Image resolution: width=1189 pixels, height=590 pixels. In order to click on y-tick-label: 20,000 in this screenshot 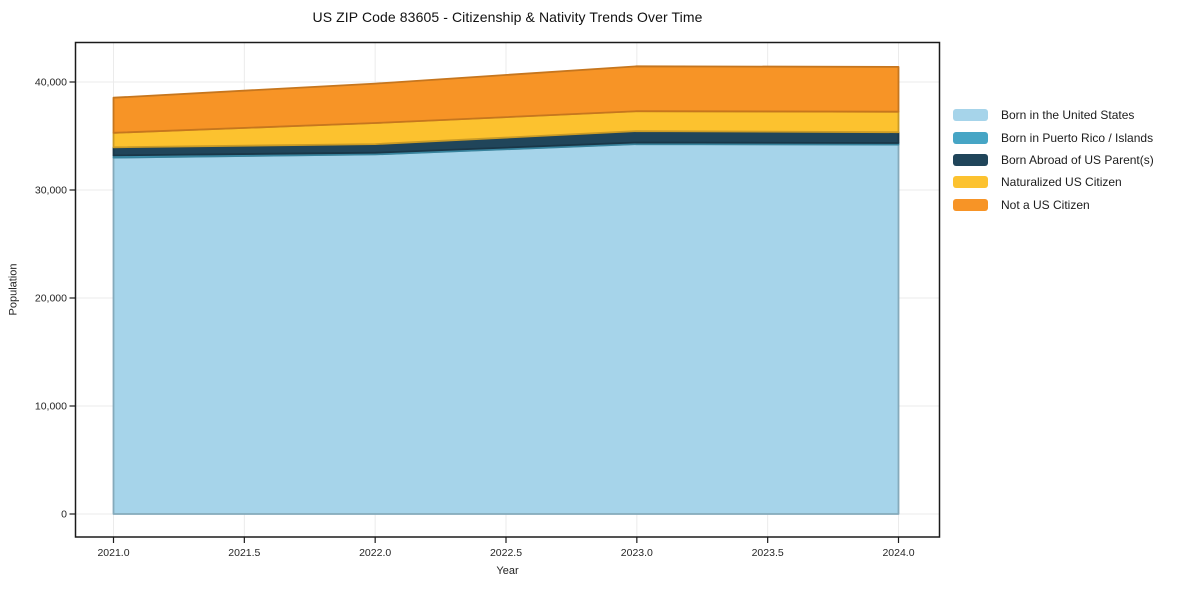, I will do `click(51, 299)`.